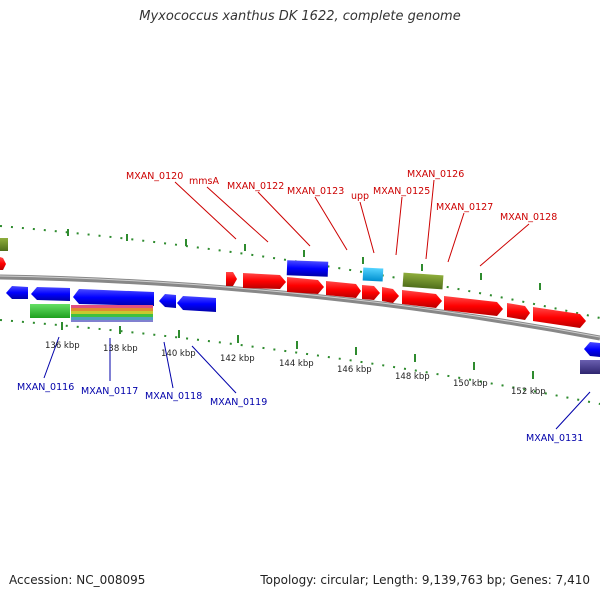 Image resolution: width=600 pixels, height=600 pixels. What do you see at coordinates (554, 438) in the screenshot?
I see `label-mxan-0131: MXAN_0131` at bounding box center [554, 438].